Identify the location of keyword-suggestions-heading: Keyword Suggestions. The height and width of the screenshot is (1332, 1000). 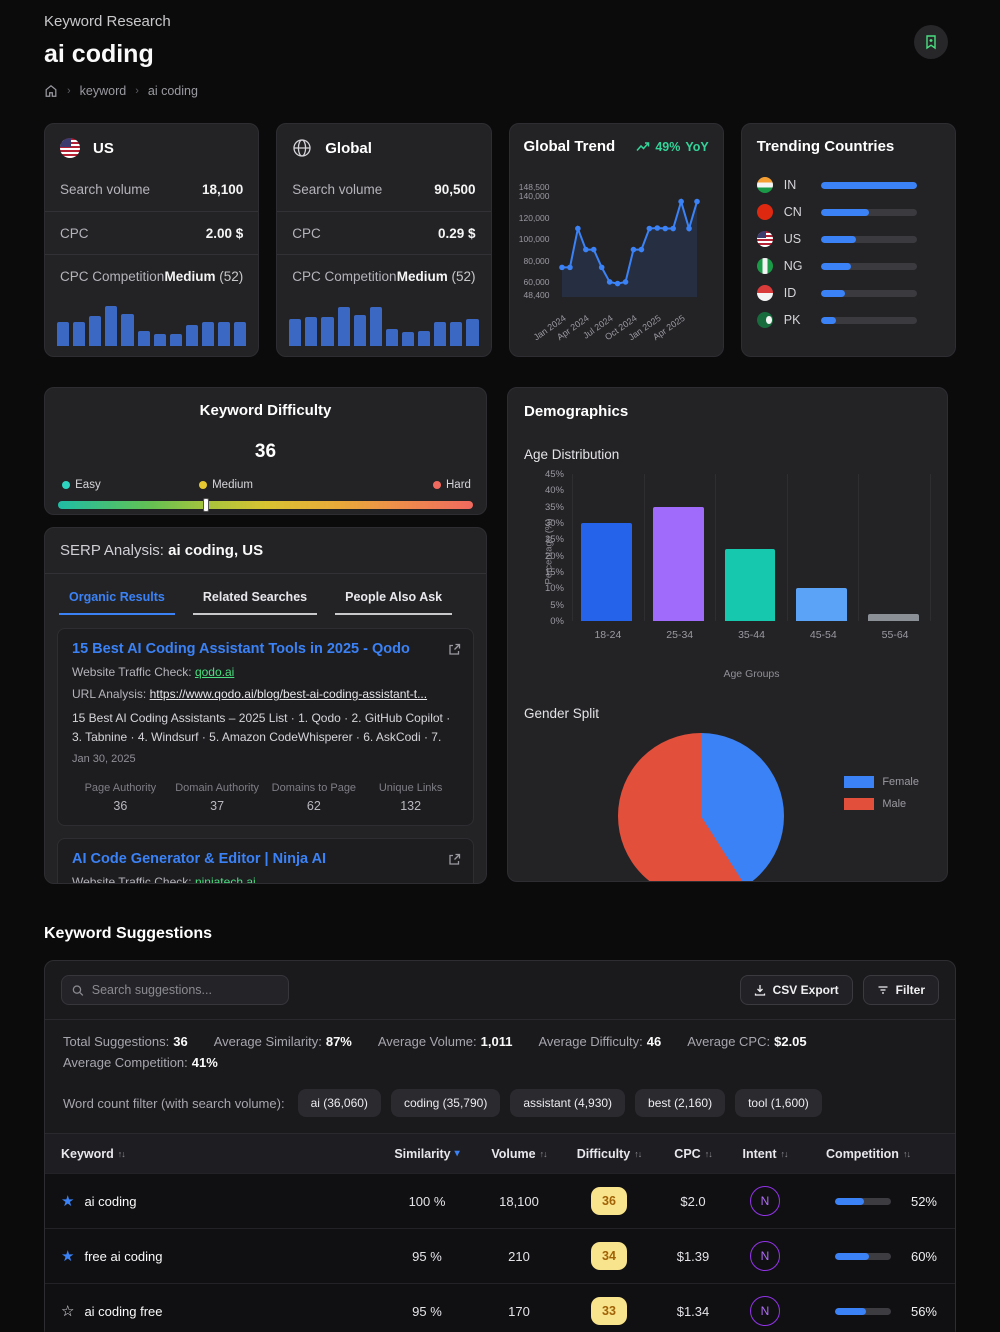
(128, 933).